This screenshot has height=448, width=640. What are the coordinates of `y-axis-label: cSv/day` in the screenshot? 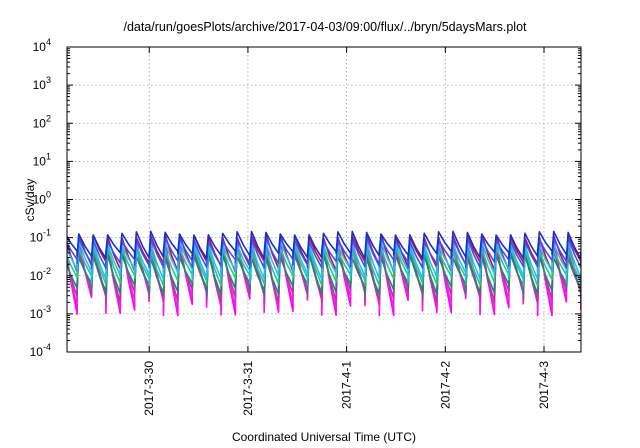 It's located at (30, 200).